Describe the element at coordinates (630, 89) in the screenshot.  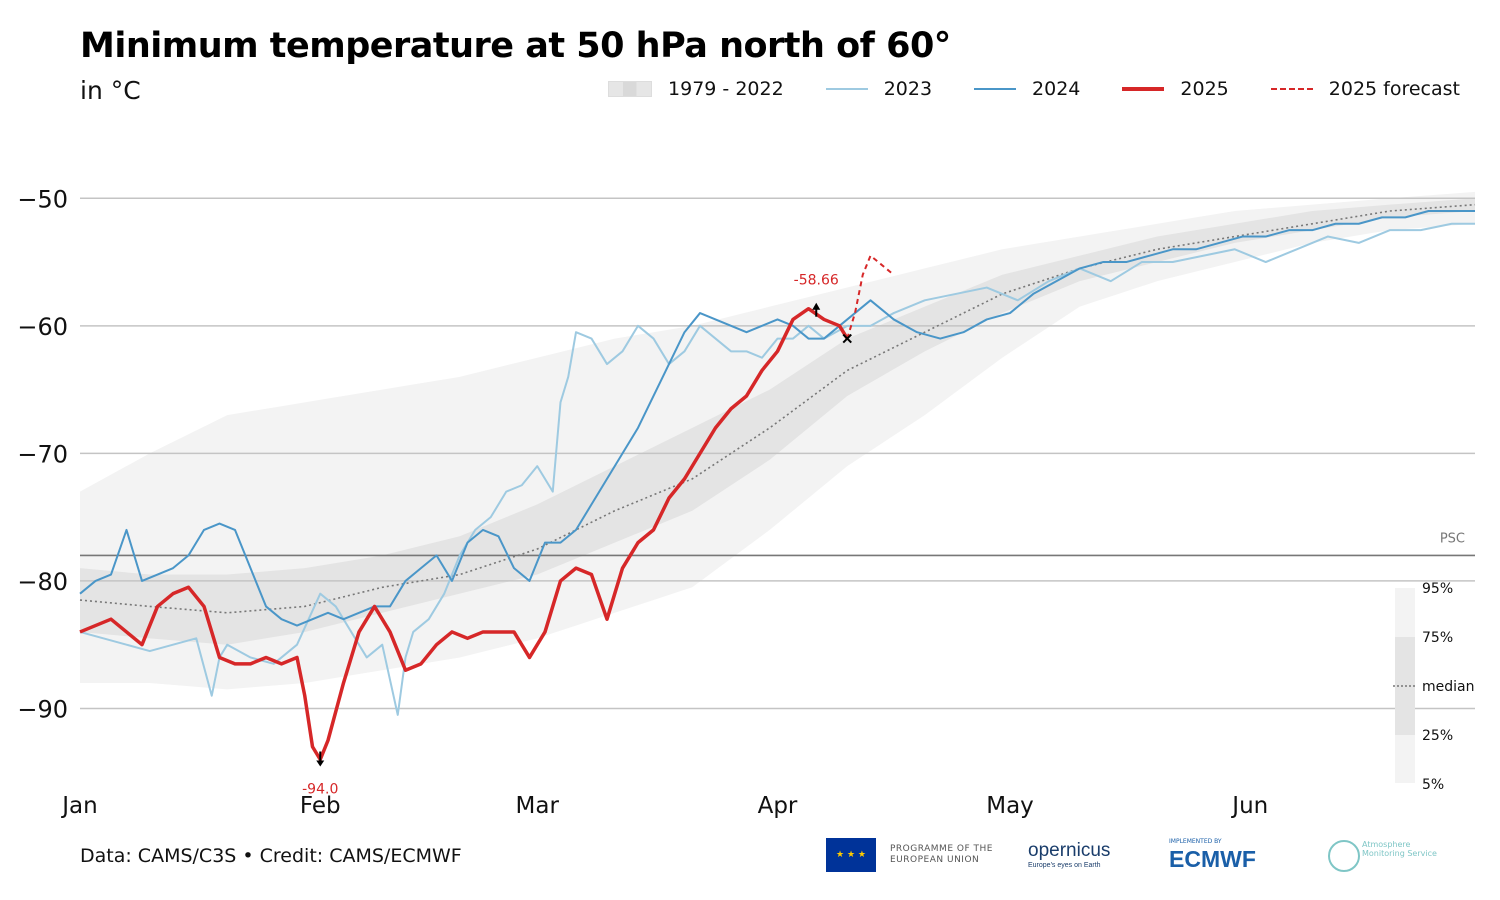
I see `legend-swatch-band` at that location.